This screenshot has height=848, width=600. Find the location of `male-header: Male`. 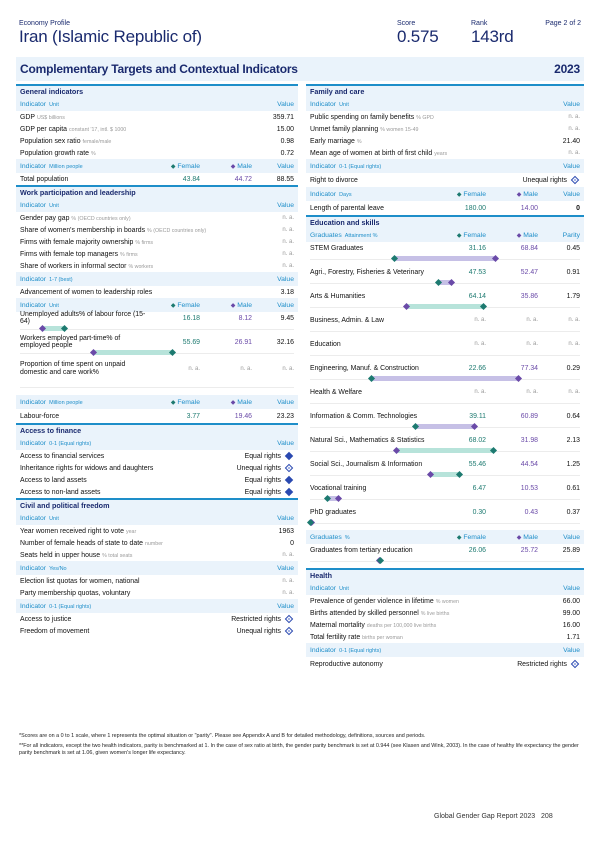

male-header: Male is located at coordinates (244, 305).